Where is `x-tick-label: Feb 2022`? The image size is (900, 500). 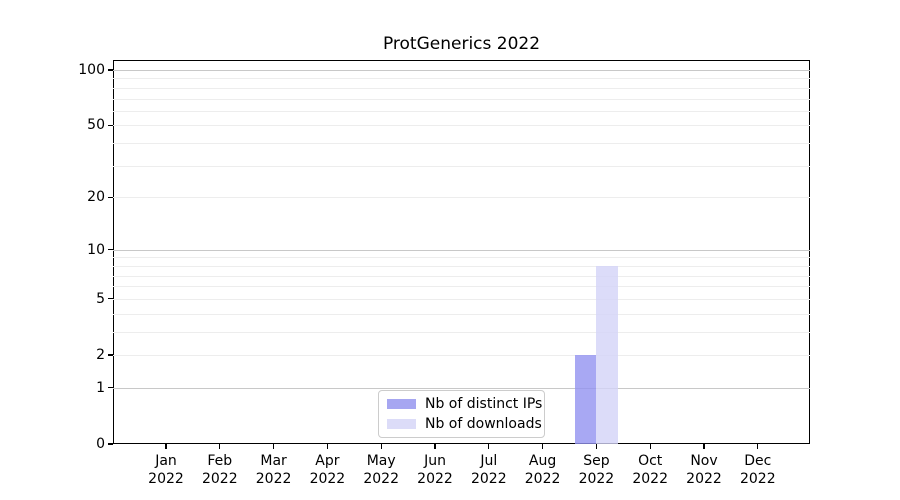
x-tick-label: Feb 2022 is located at coordinates (220, 470).